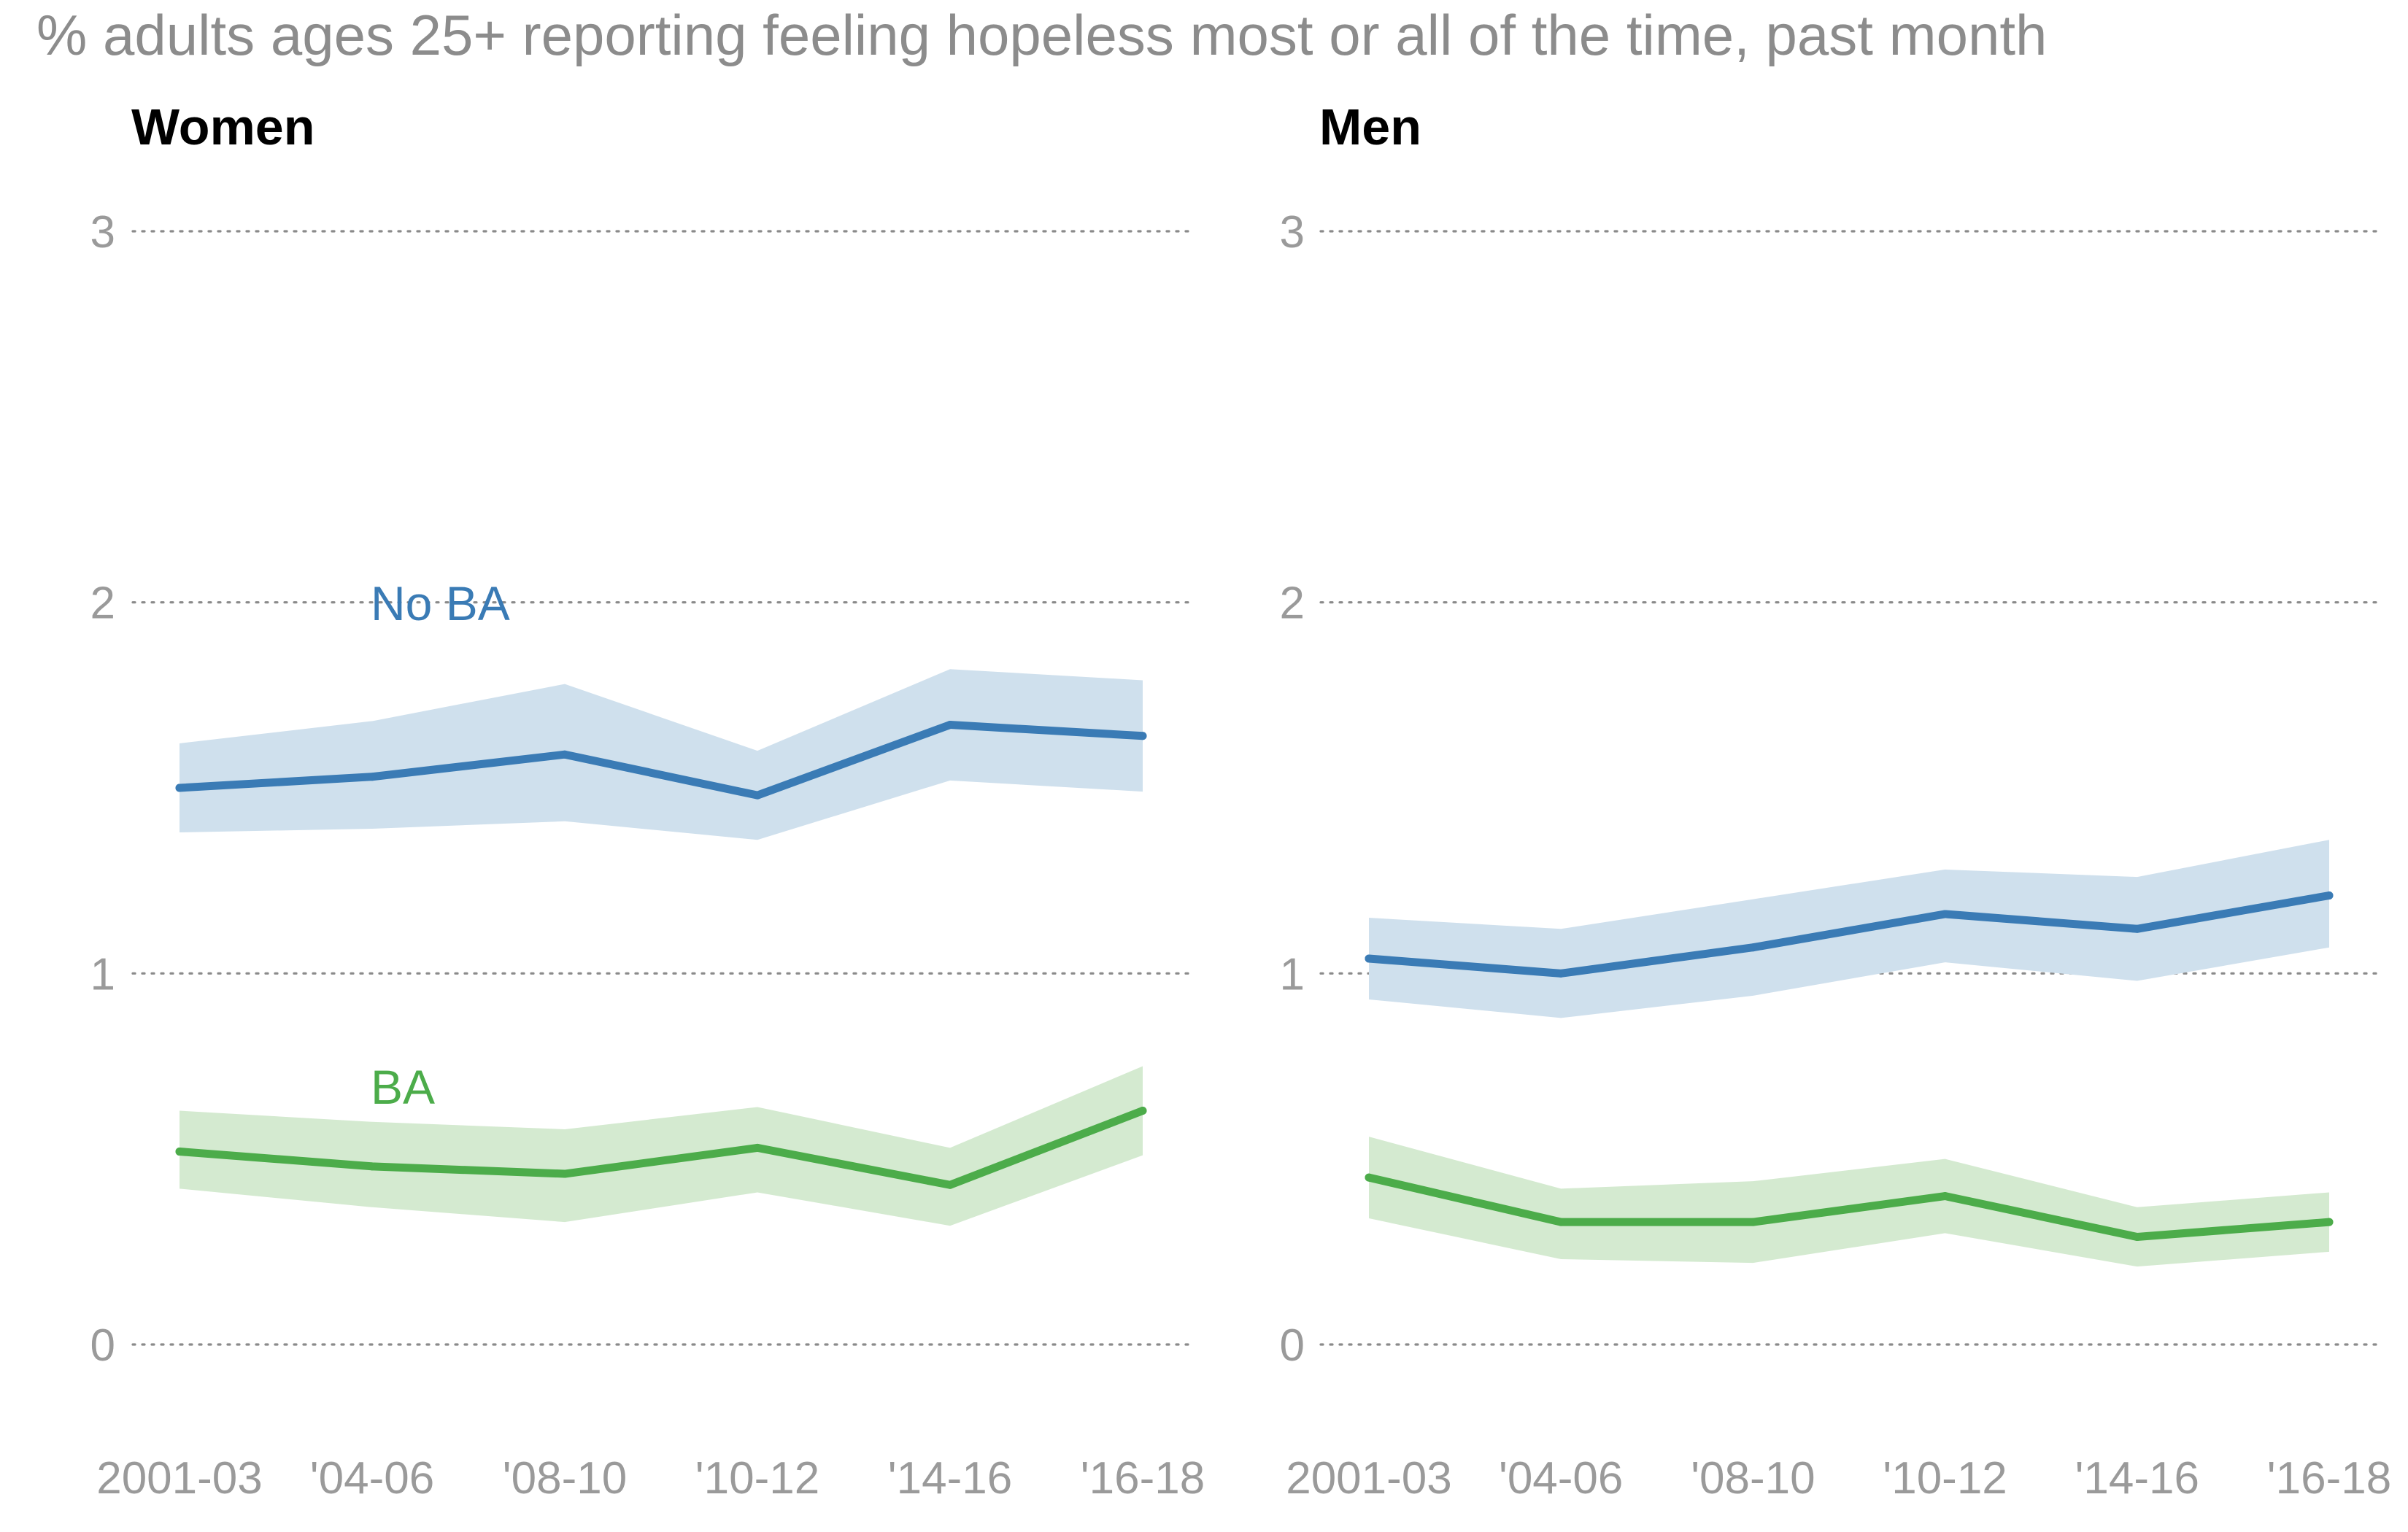  What do you see at coordinates (1292, 974) in the screenshot?
I see `men-y-tick-label: 1` at bounding box center [1292, 974].